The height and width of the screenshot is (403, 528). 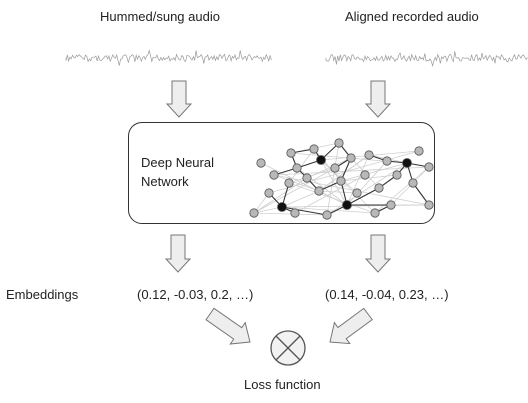 I want to click on left-embedding-arrow-icon, so click(x=178, y=253).